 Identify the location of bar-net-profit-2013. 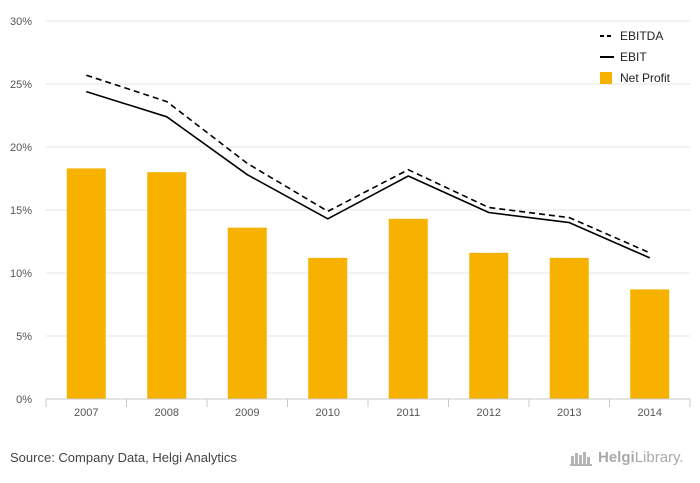
(569, 328).